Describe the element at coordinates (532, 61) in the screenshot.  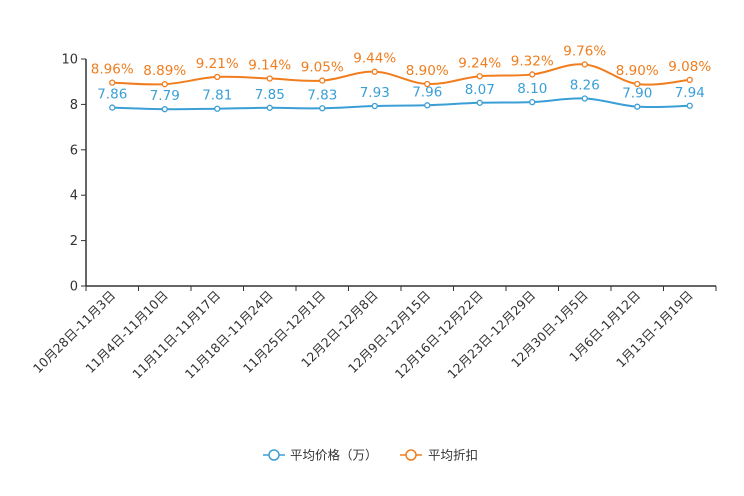
I see `data-label: 9.32%` at that location.